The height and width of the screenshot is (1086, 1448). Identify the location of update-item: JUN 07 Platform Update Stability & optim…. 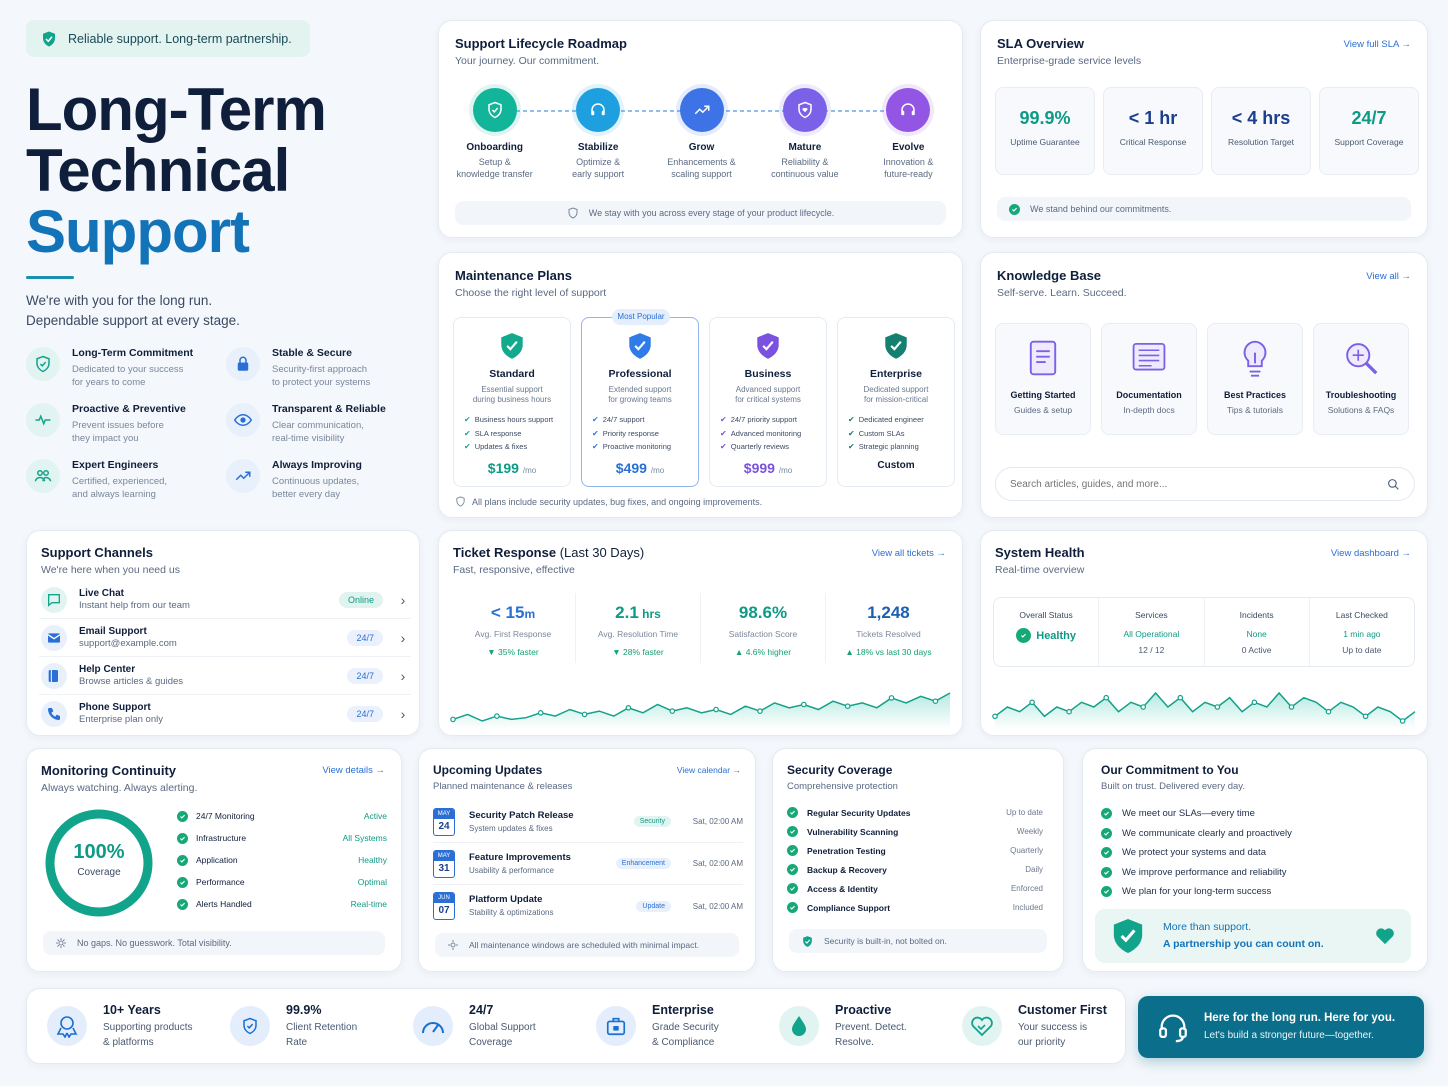
(588, 906).